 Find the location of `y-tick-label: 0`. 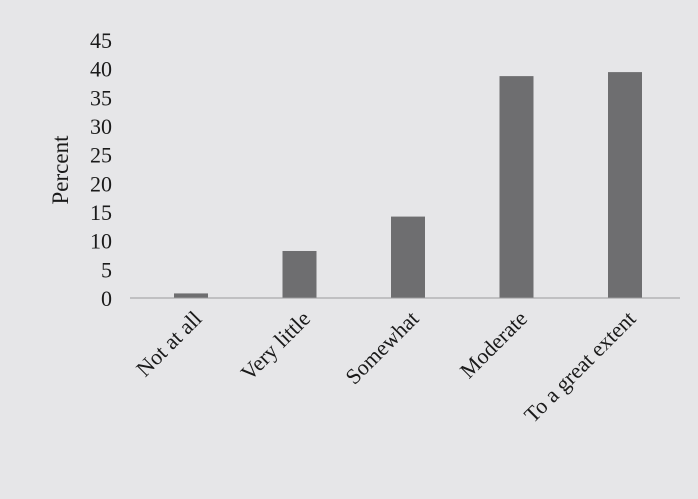

y-tick-label: 0 is located at coordinates (106, 298).